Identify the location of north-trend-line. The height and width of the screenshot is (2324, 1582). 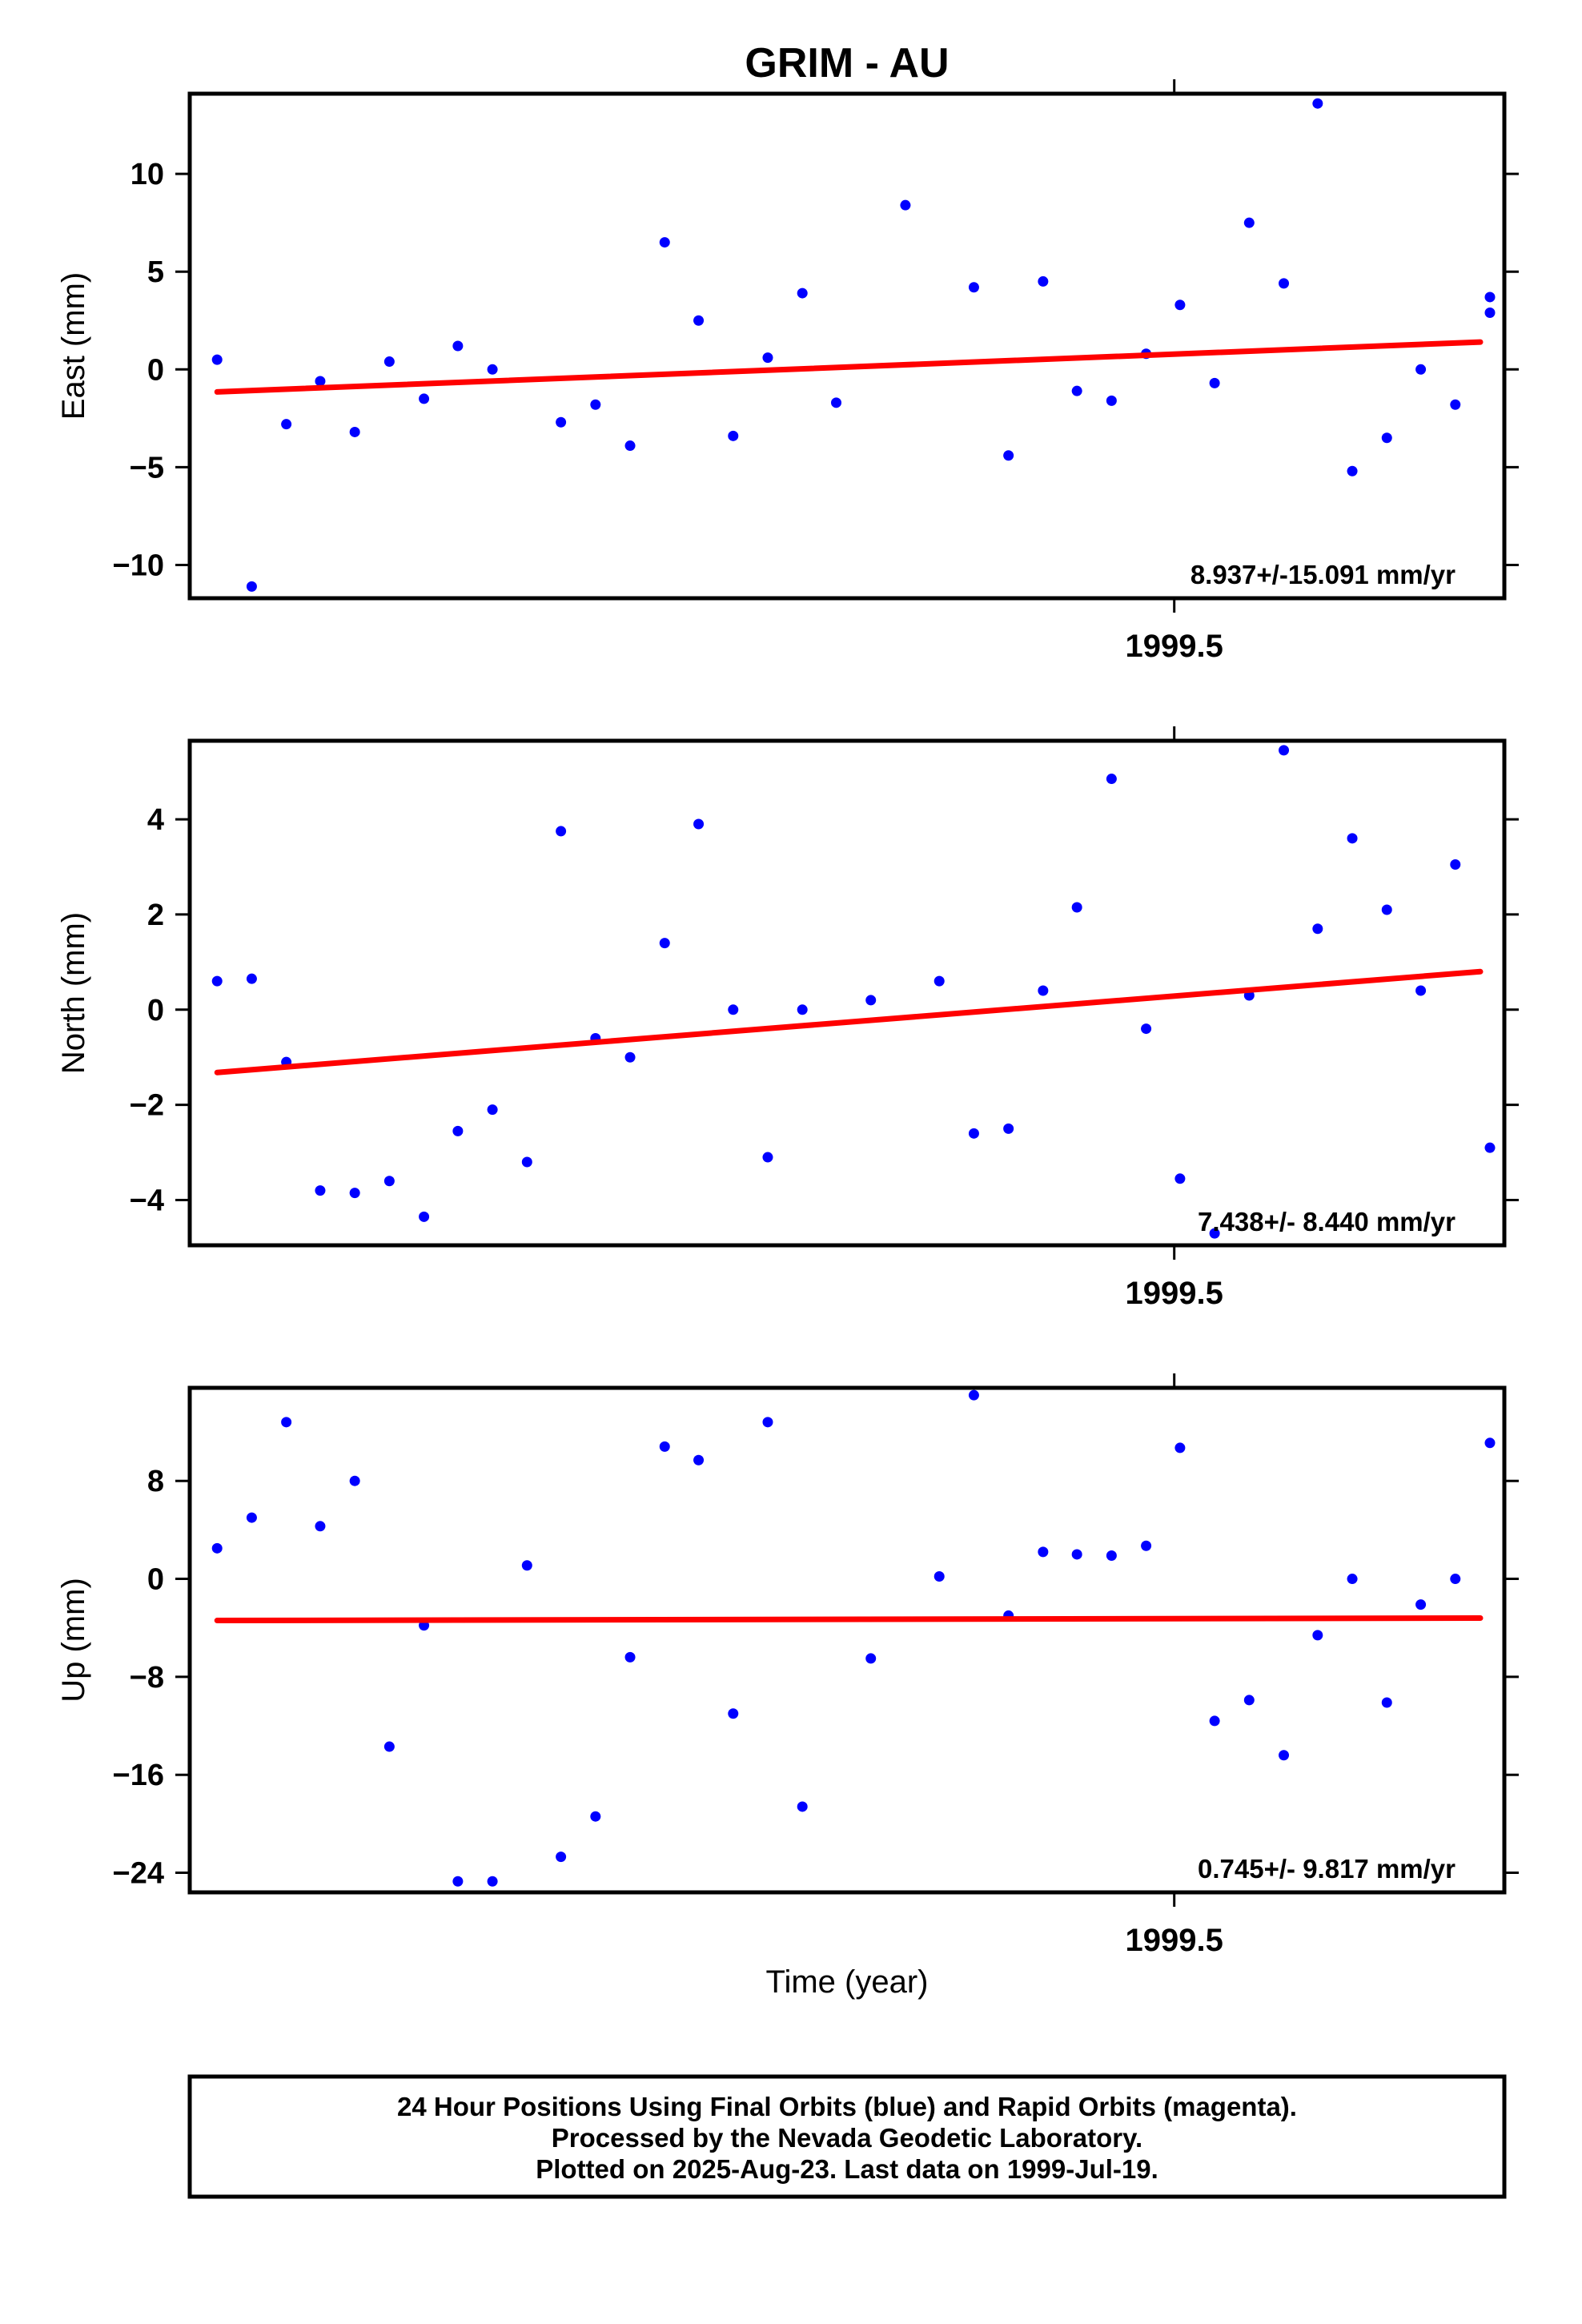
(849, 1022).